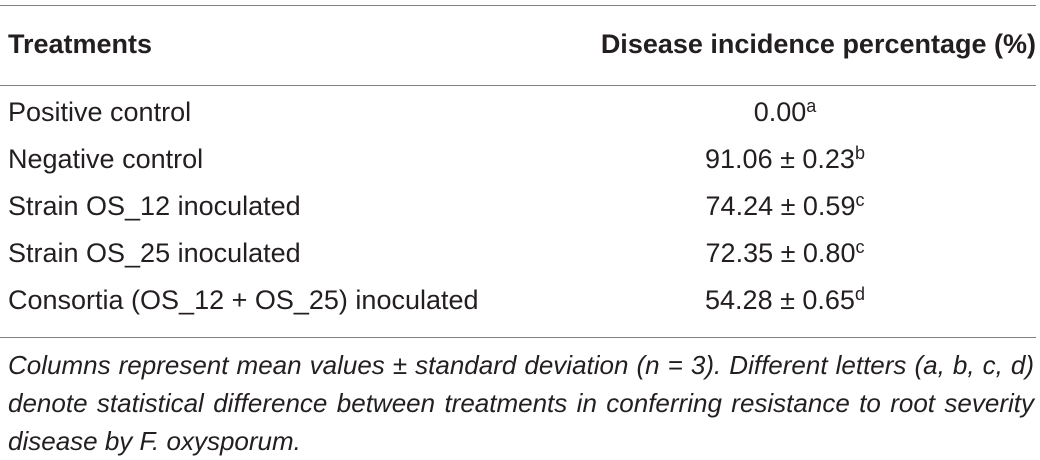 The width and height of the screenshot is (1040, 460). What do you see at coordinates (780, 112) in the screenshot?
I see `incidence-value: 0.00` at bounding box center [780, 112].